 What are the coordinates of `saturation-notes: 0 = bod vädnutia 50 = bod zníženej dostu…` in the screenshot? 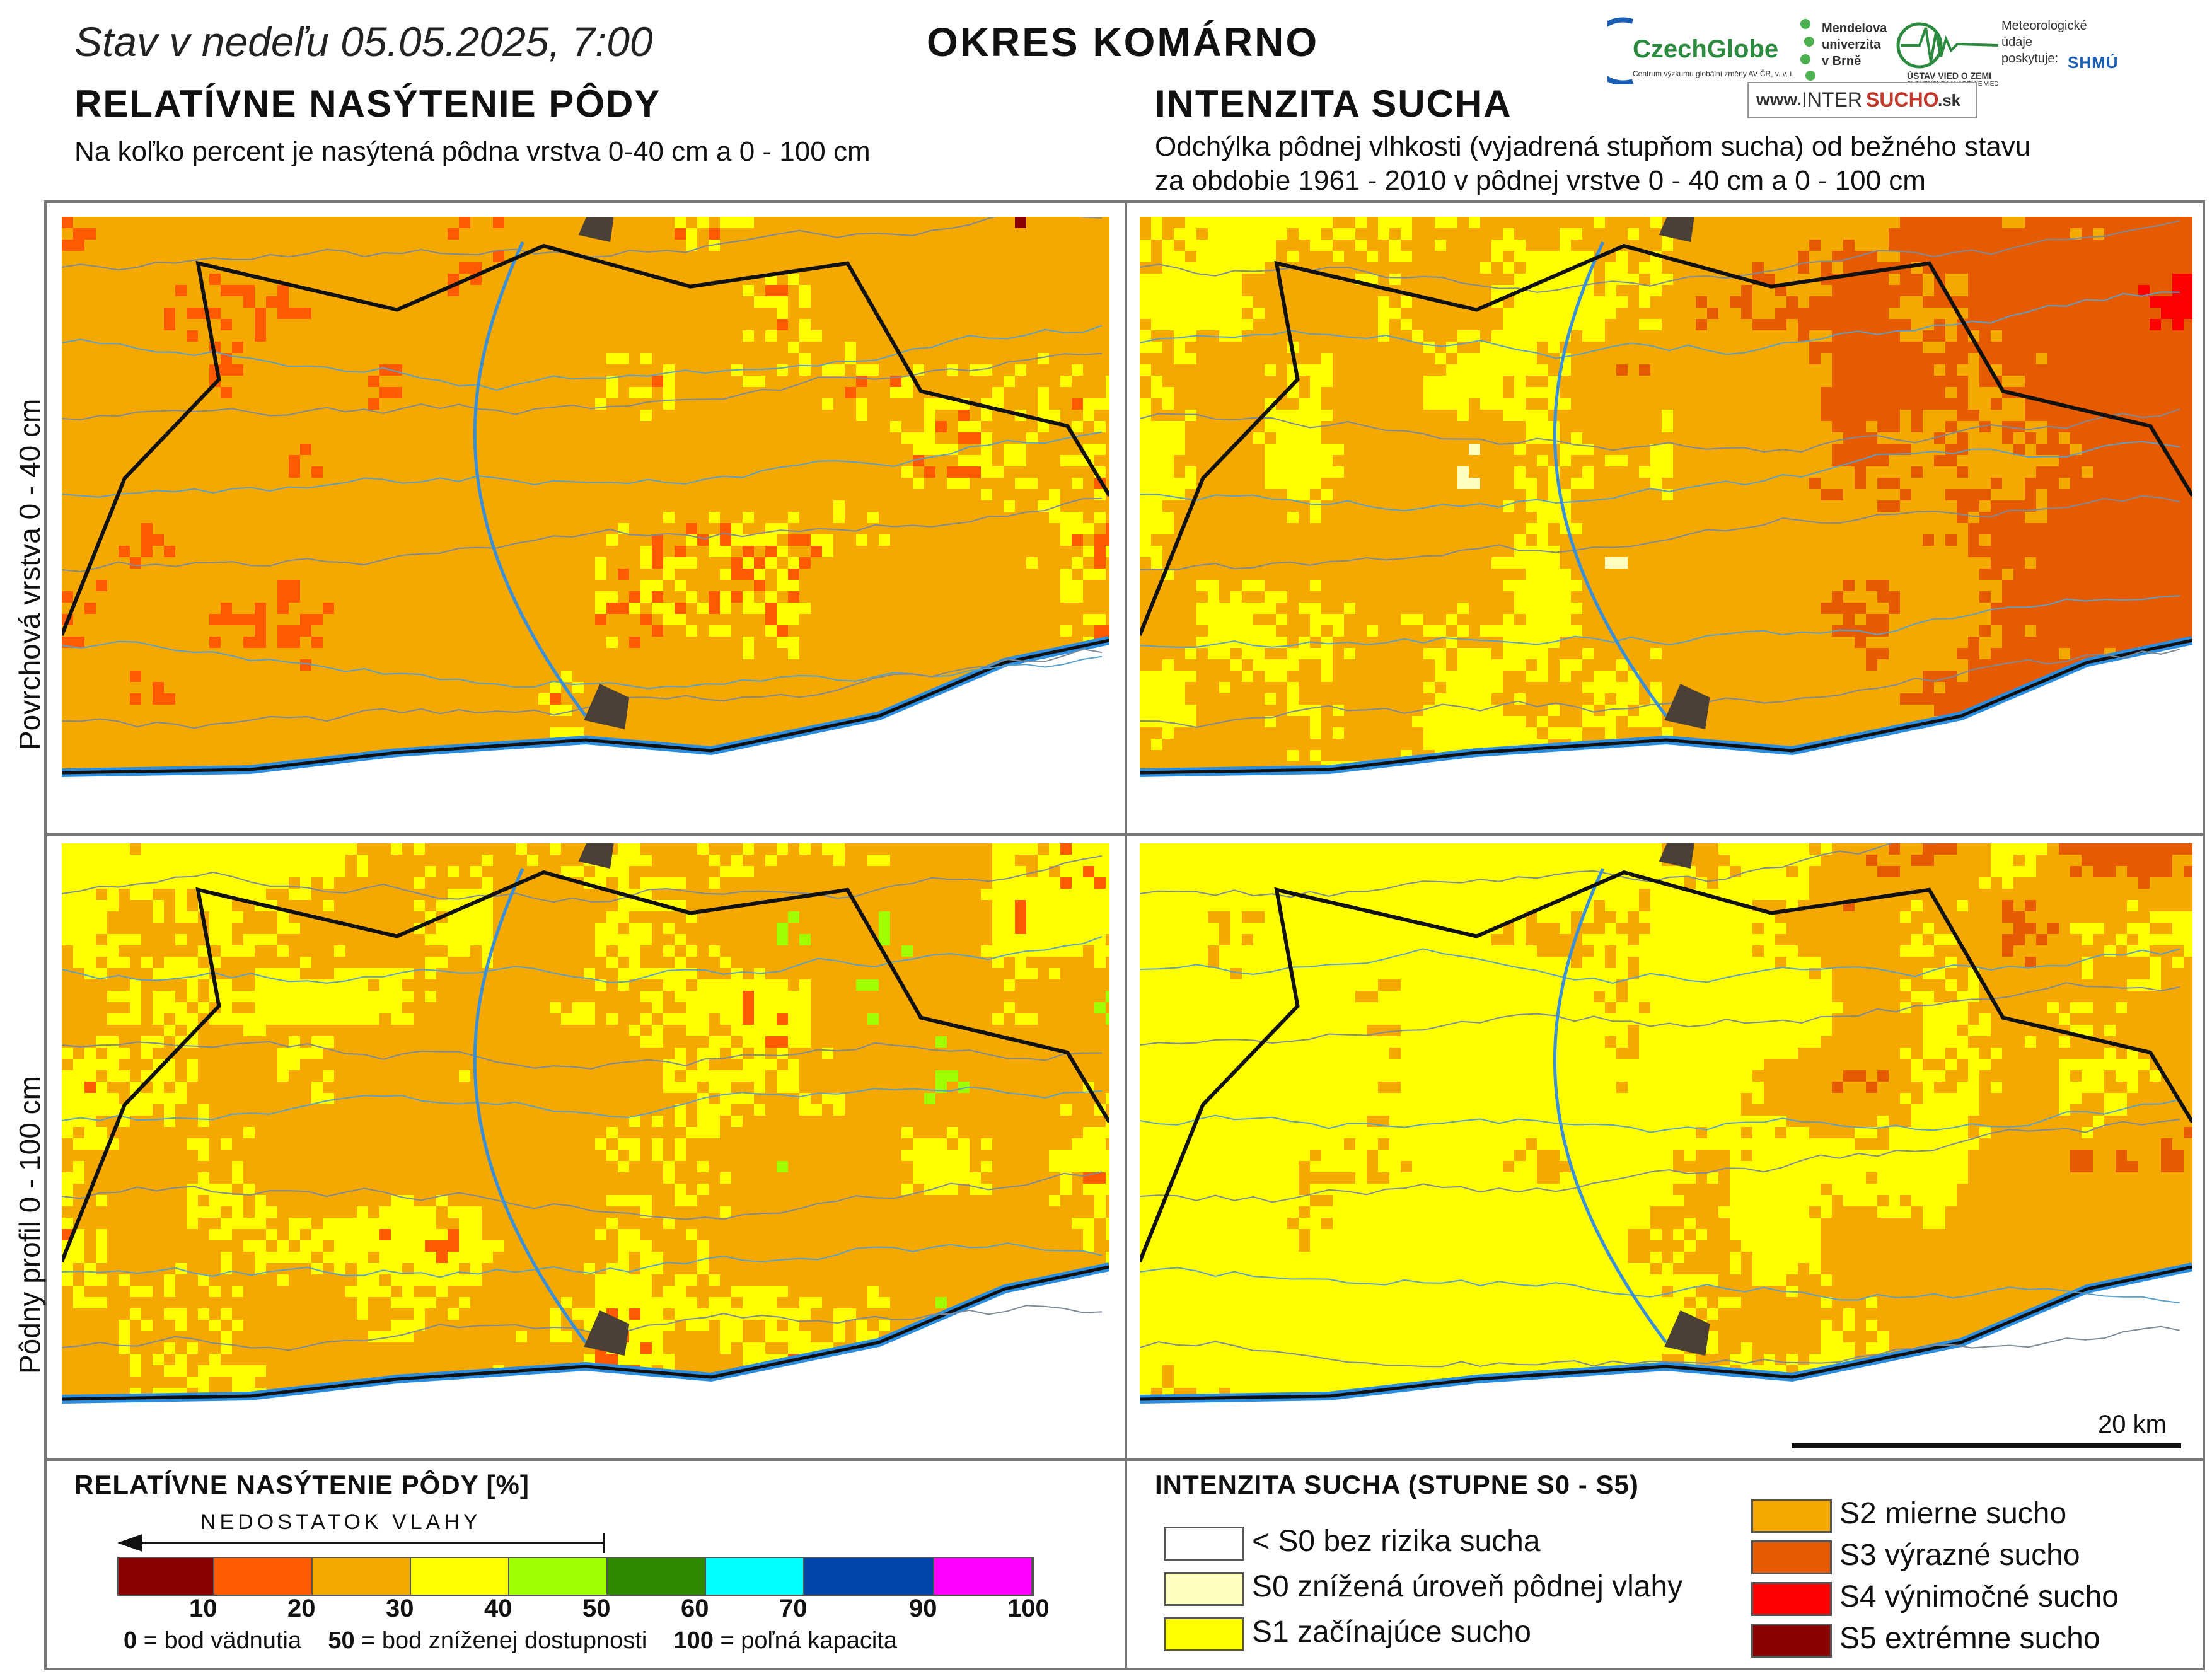 It's located at (510, 1640).